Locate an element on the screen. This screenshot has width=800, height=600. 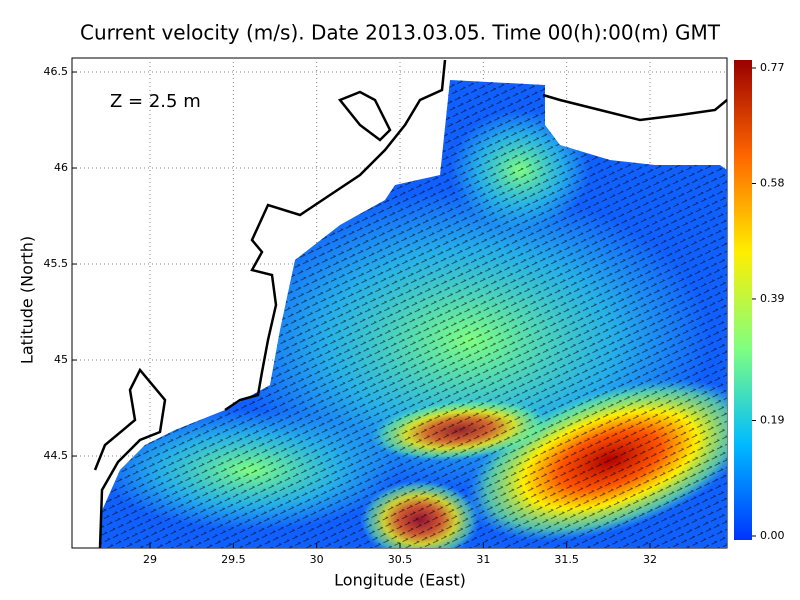
x-tick-label: 29 is located at coordinates (150, 559).